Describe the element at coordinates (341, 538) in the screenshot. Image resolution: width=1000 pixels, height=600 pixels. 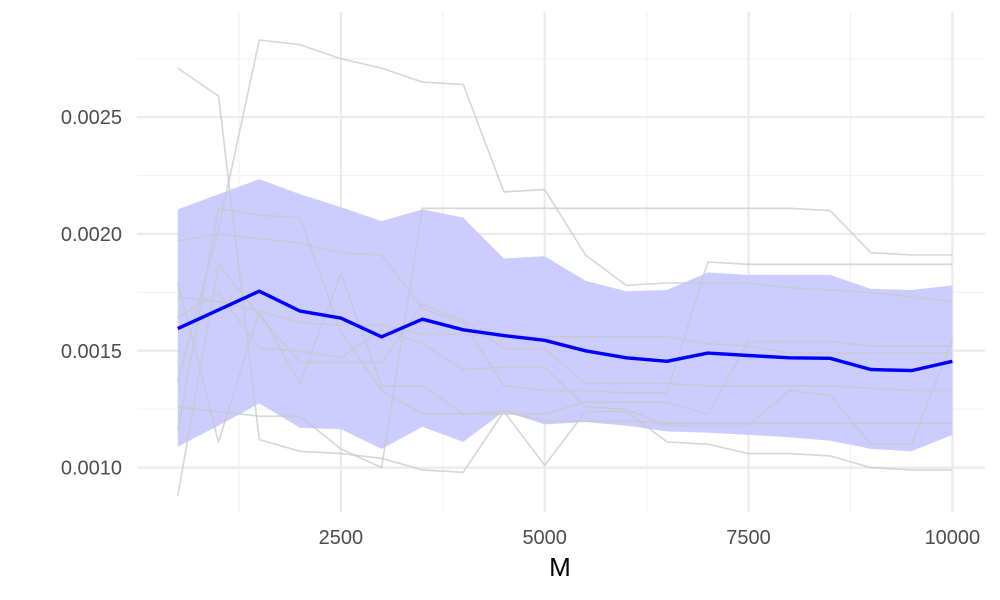
I see `x-tick-label: 2500` at that location.